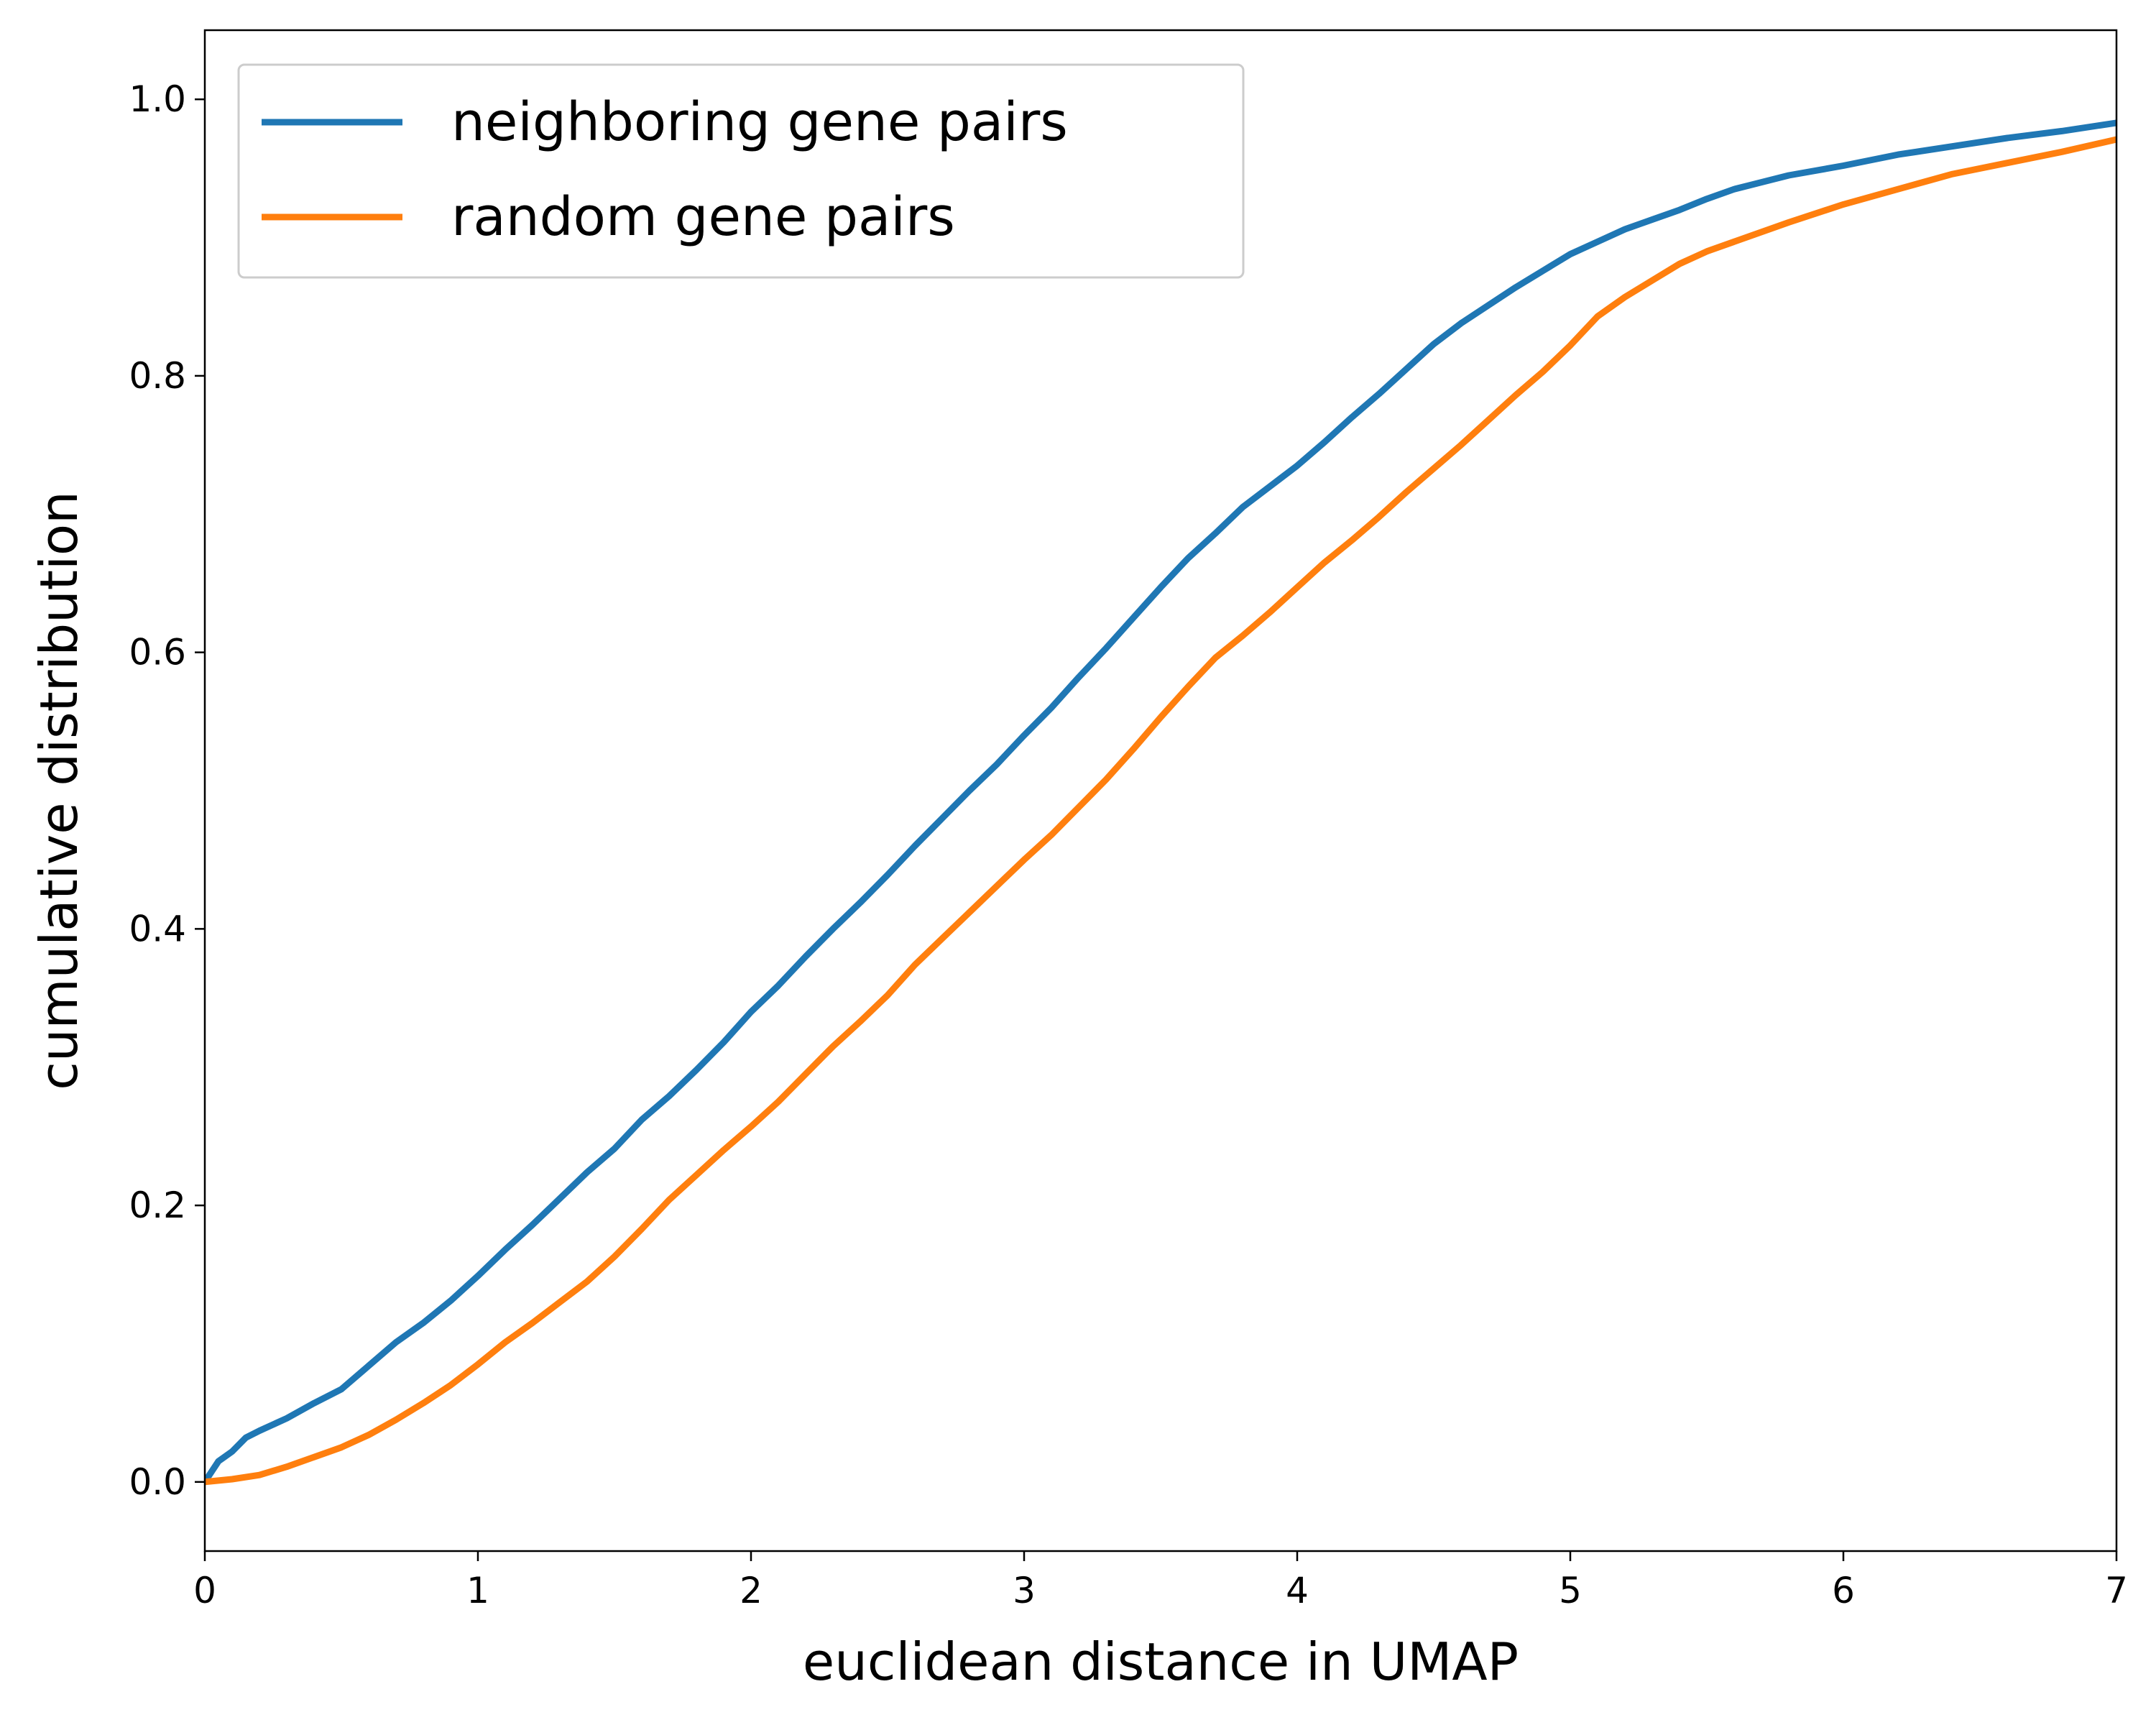  I want to click on x-tick-label: 0, so click(204, 1590).